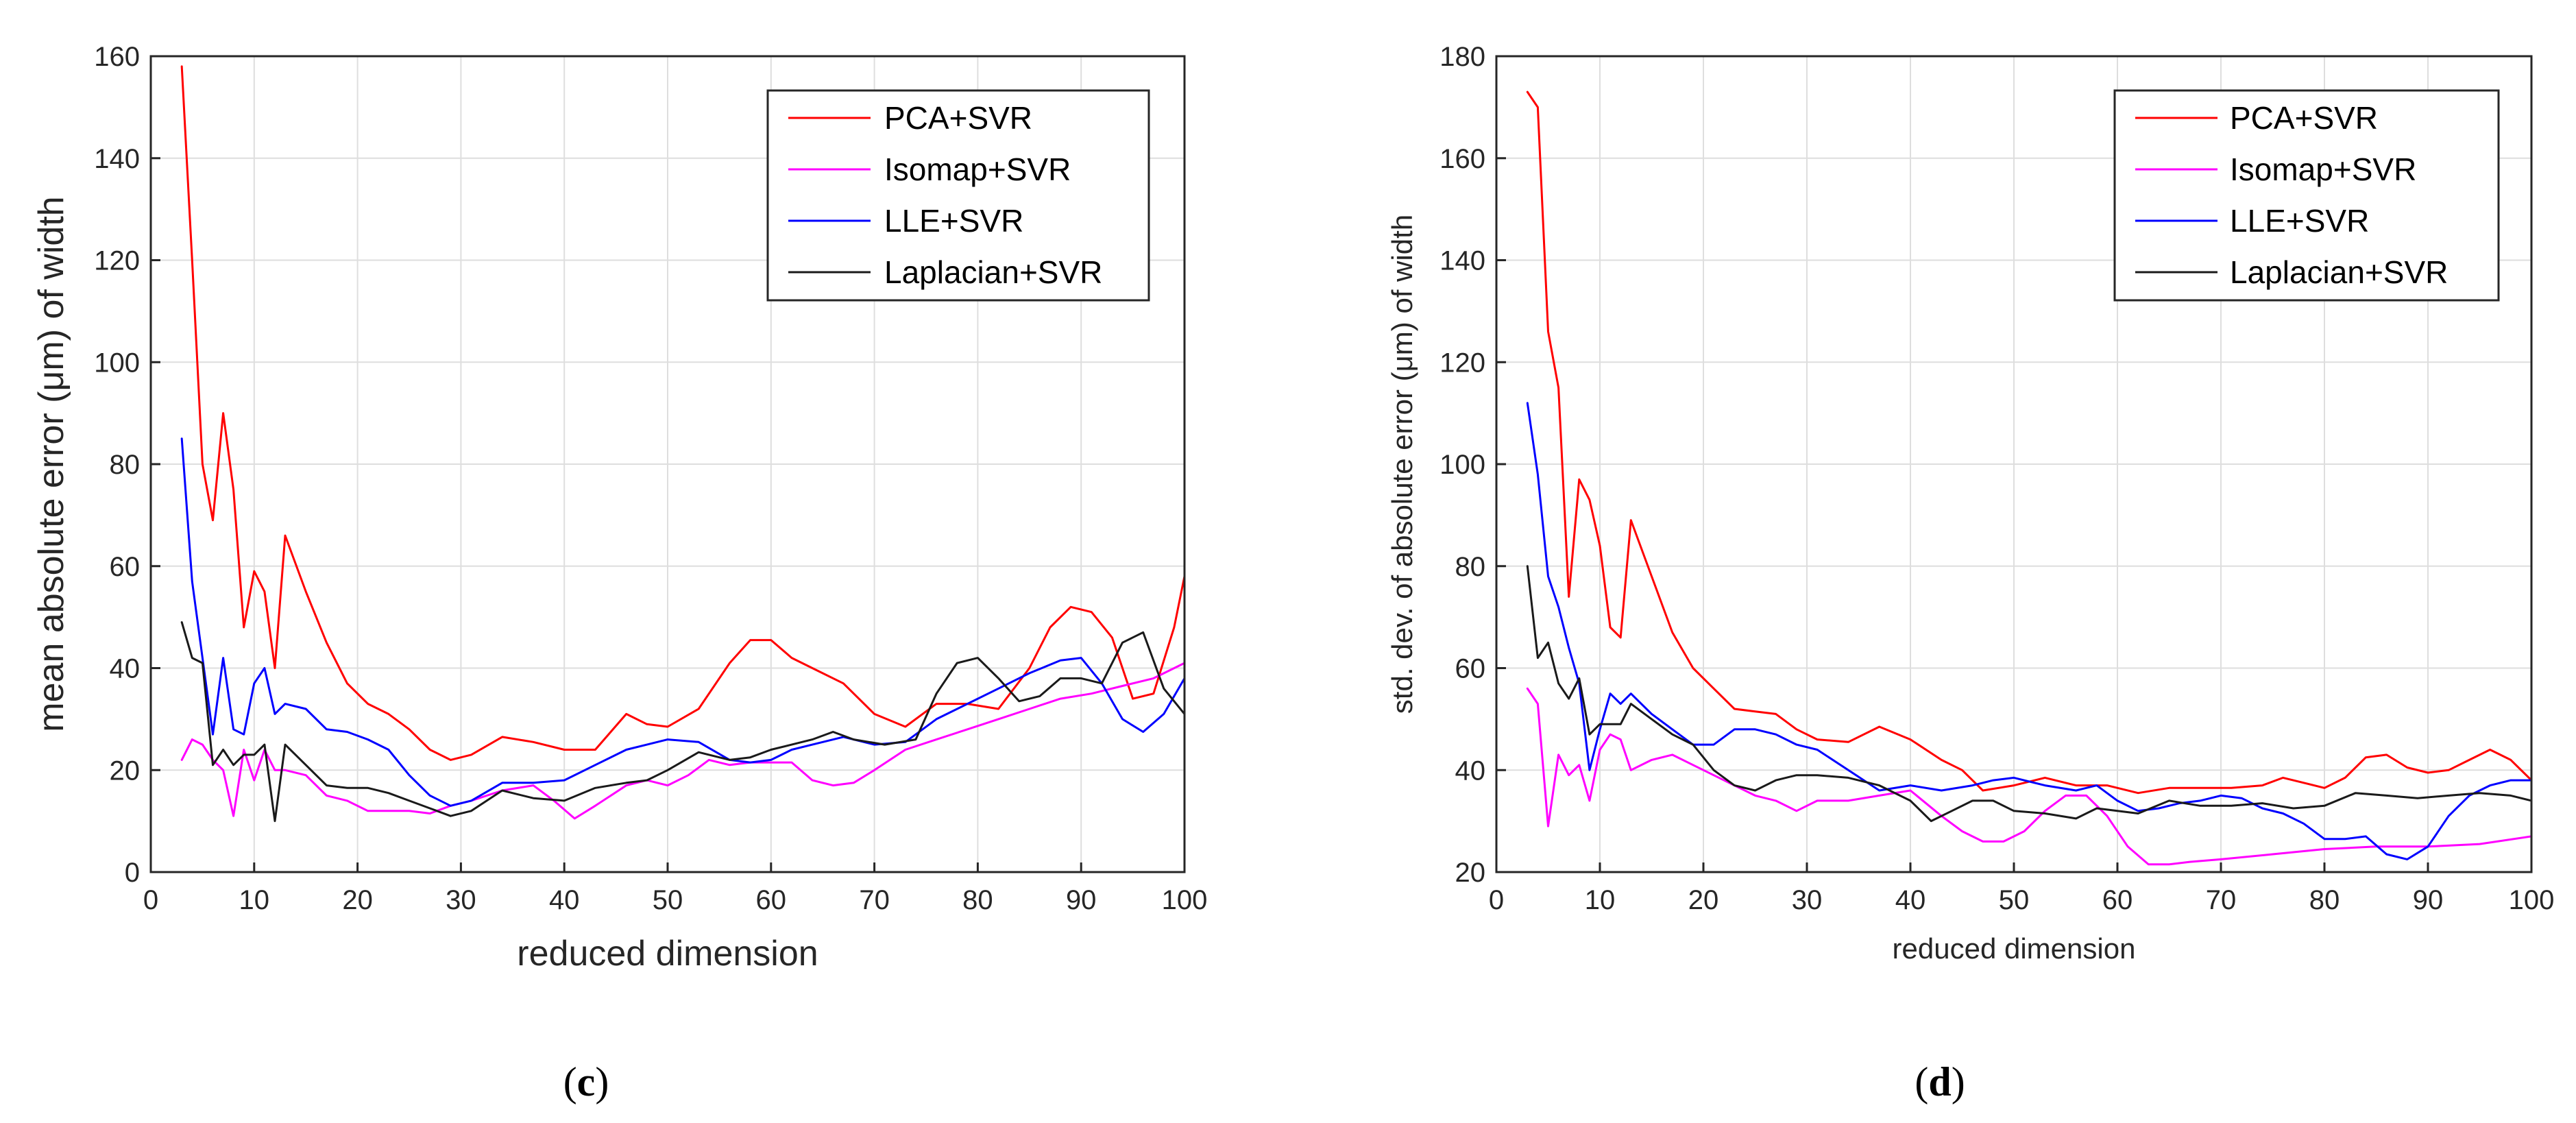 This screenshot has width=2576, height=1123. I want to click on legend-box-c, so click(958, 196).